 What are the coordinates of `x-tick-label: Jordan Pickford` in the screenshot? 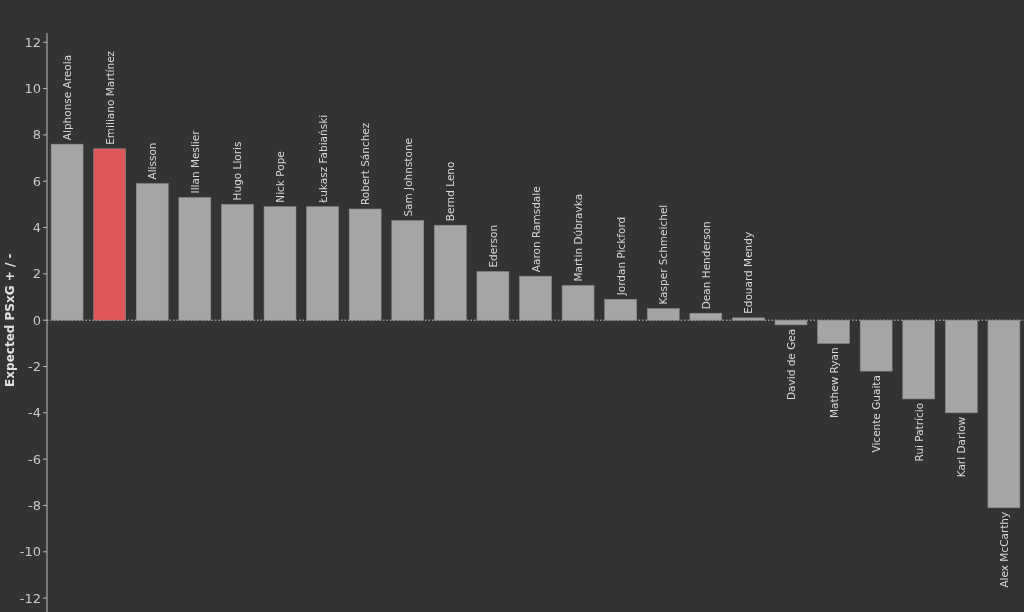 It's located at (620, 256).